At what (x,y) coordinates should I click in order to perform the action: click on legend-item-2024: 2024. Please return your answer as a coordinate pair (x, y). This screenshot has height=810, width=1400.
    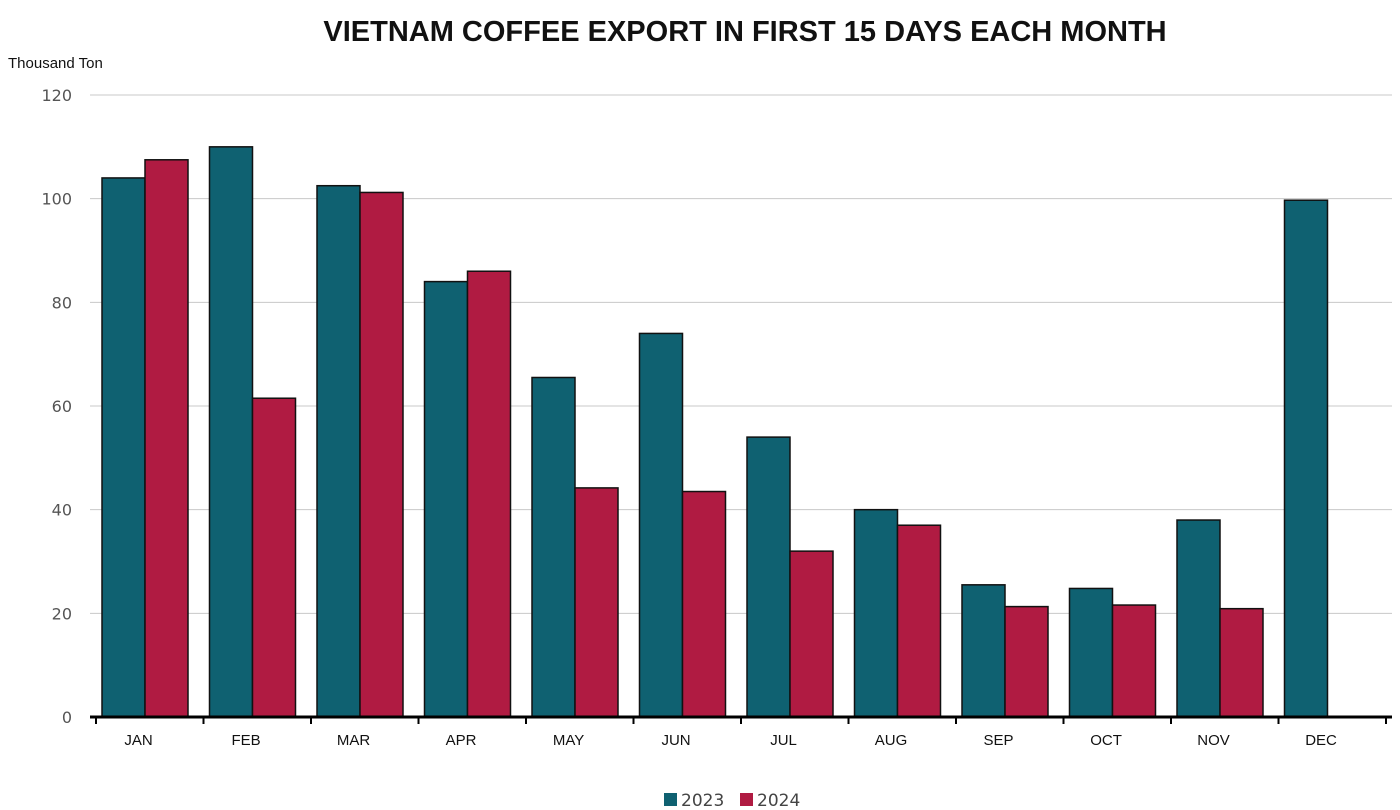
    Looking at the image, I should click on (770, 800).